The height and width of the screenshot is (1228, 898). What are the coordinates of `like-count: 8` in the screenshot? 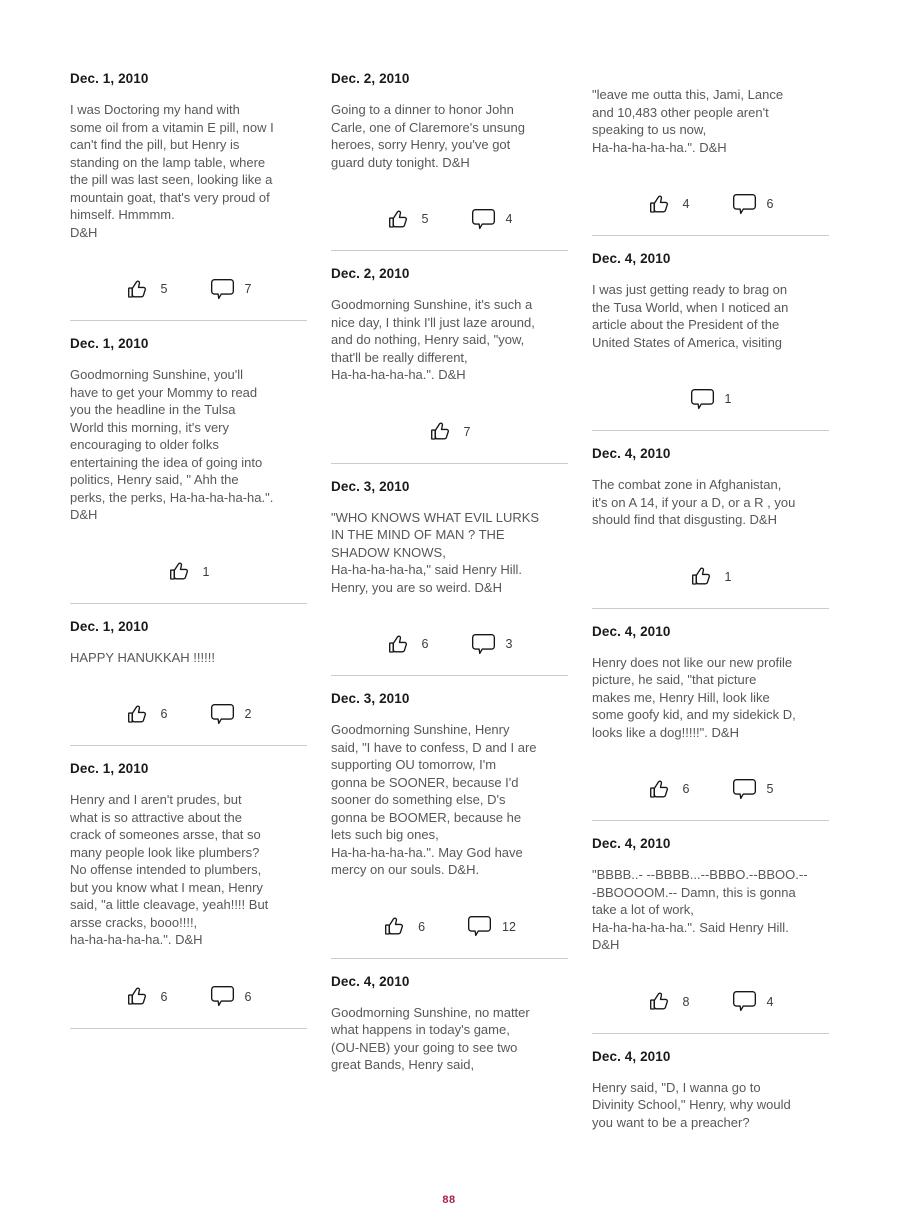 It's located at (686, 1001).